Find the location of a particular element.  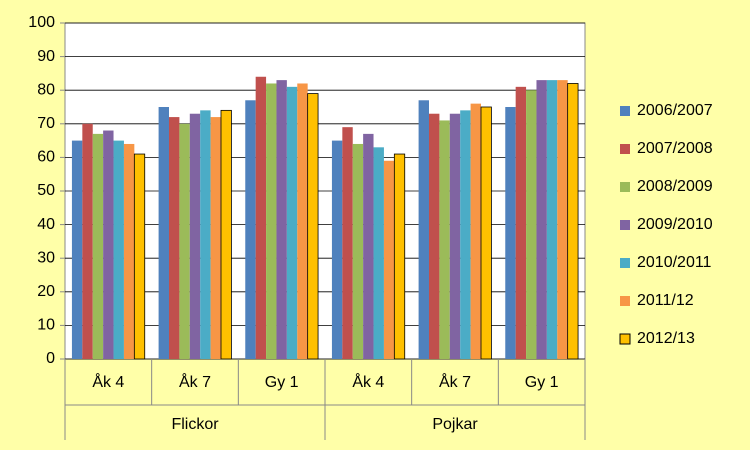

group-label: Pojkar is located at coordinates (455, 424).